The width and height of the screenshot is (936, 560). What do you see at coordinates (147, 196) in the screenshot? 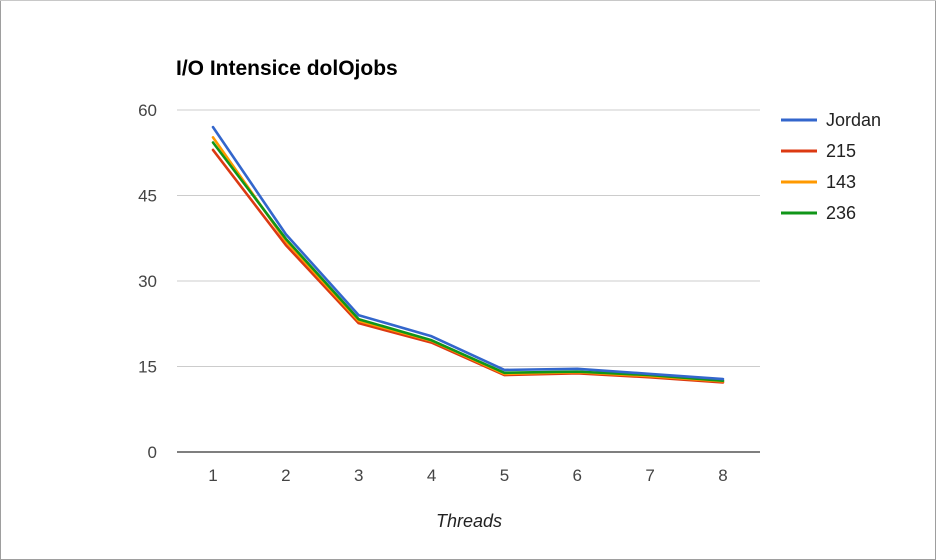
I see `y-tick-label: 45` at bounding box center [147, 196].